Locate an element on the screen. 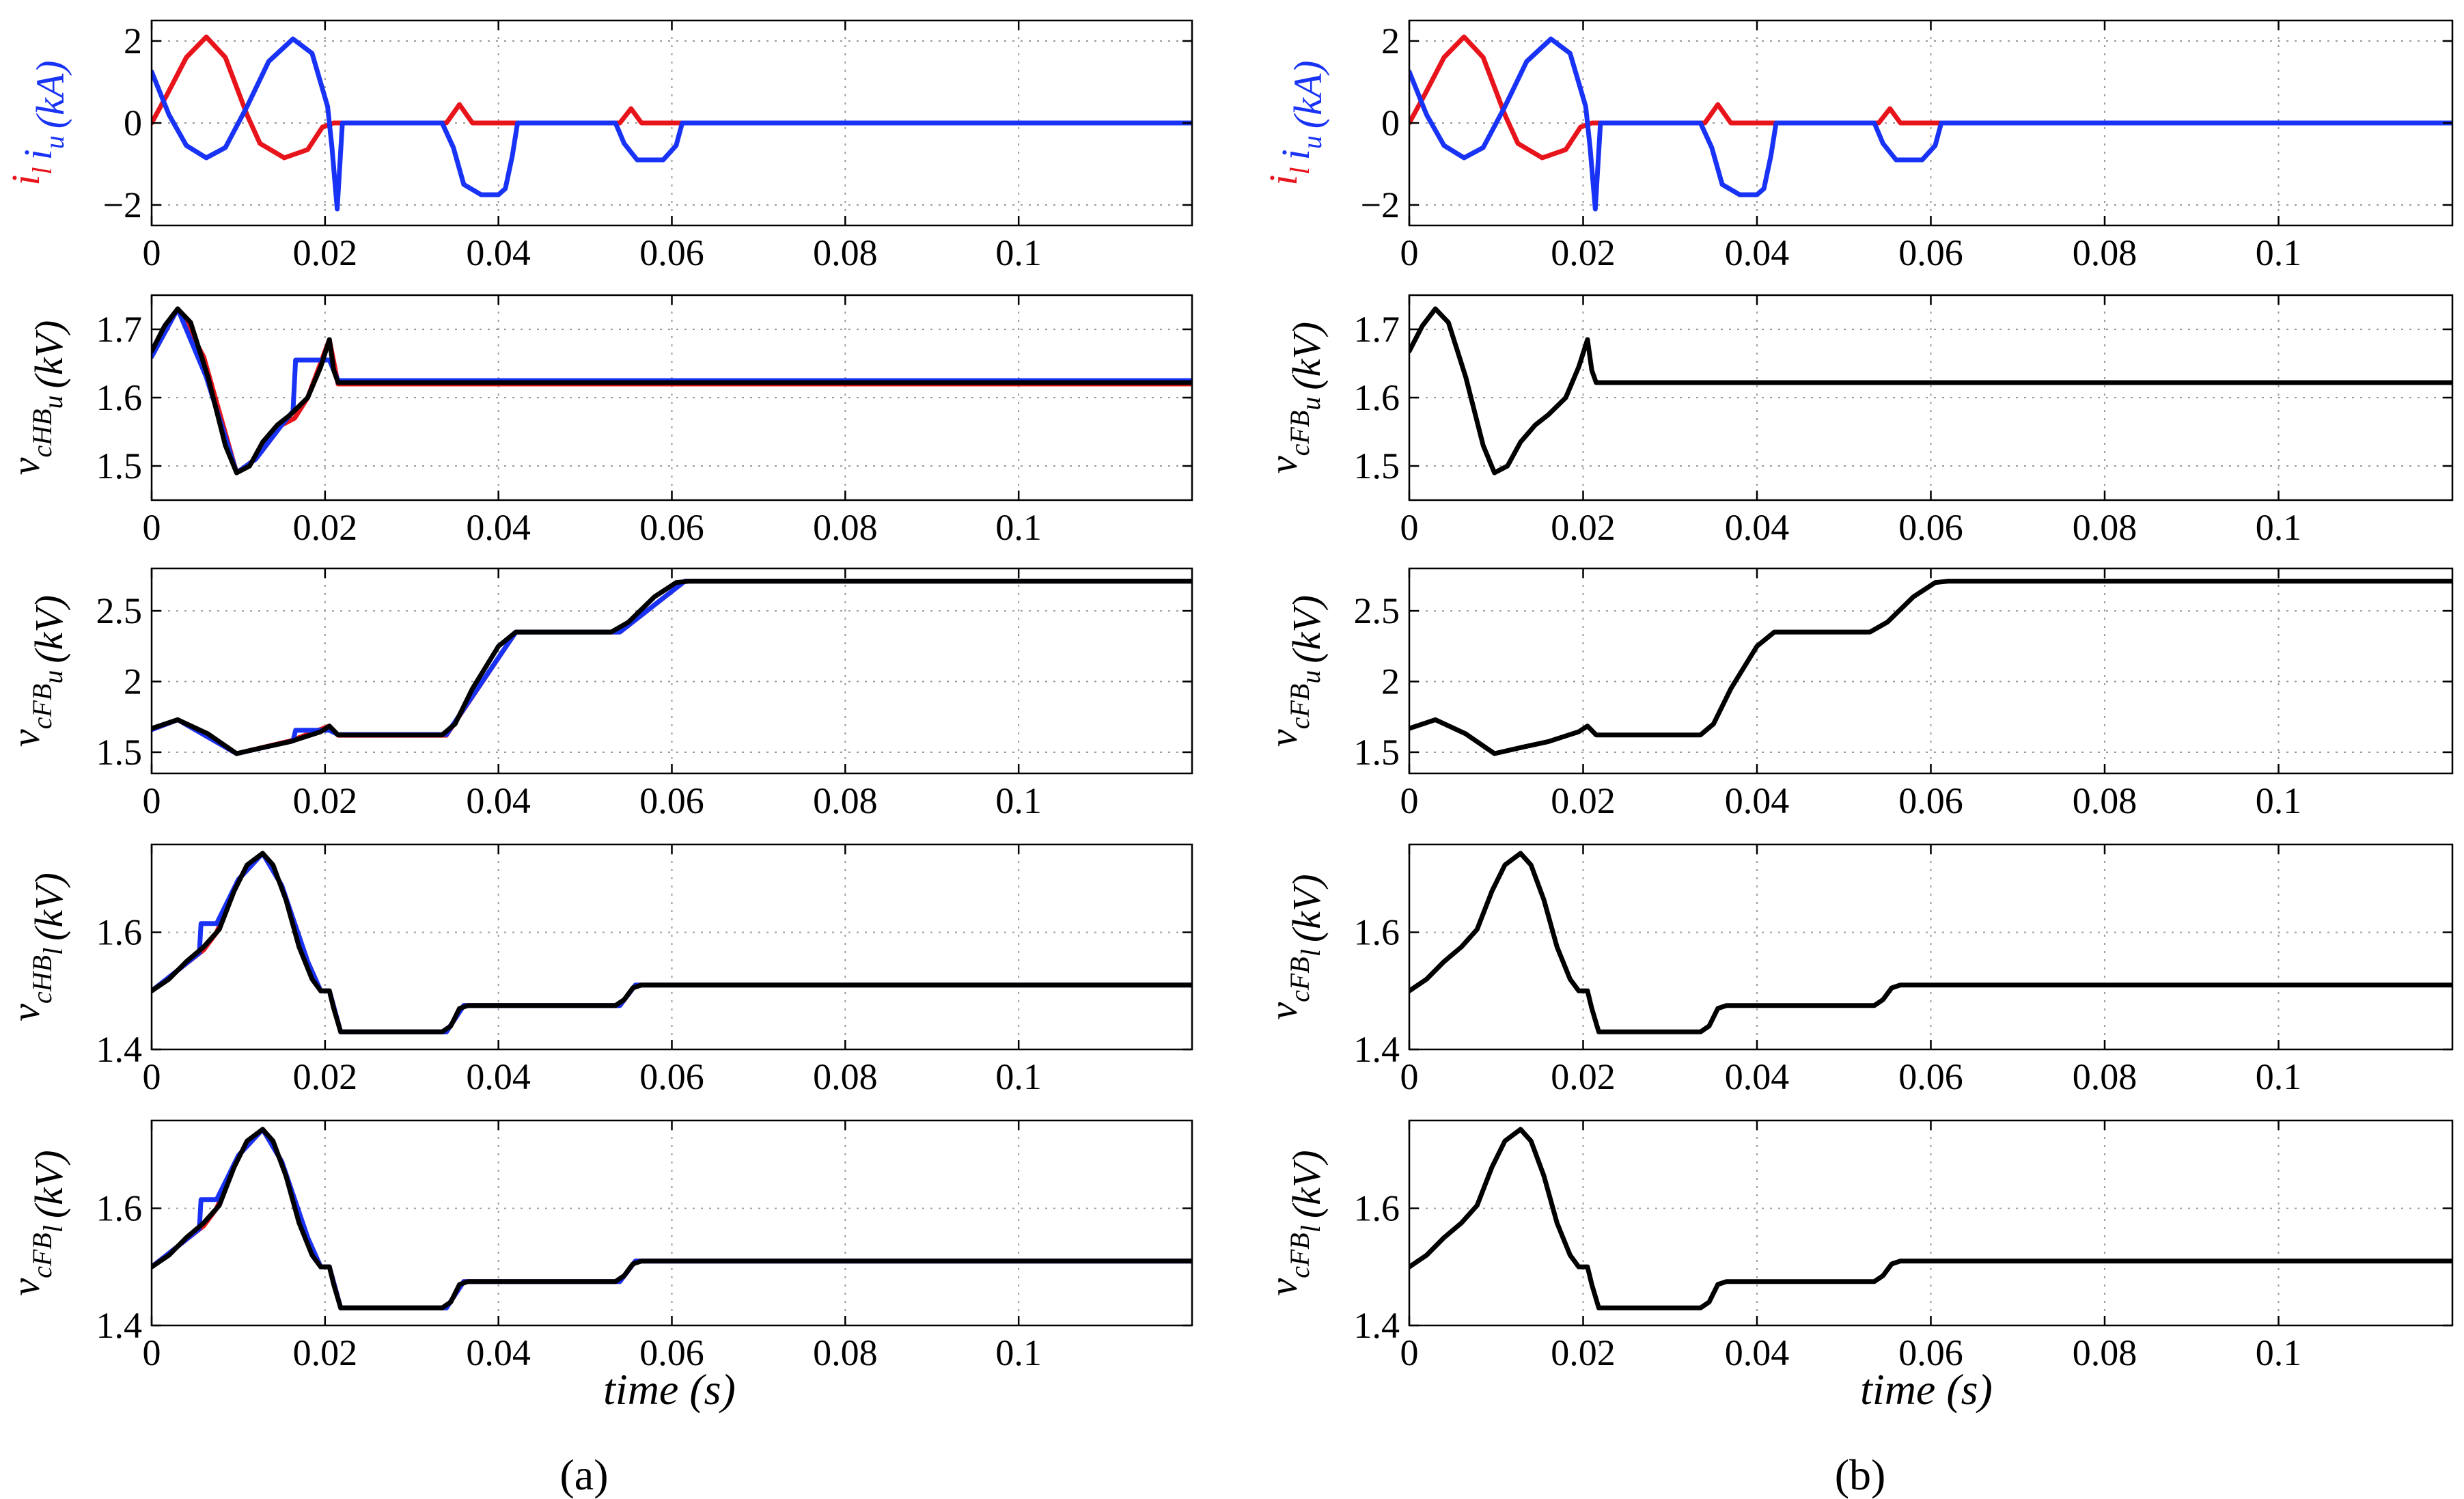  x-axis-label-b: time (s) is located at coordinates (1927, 1389).